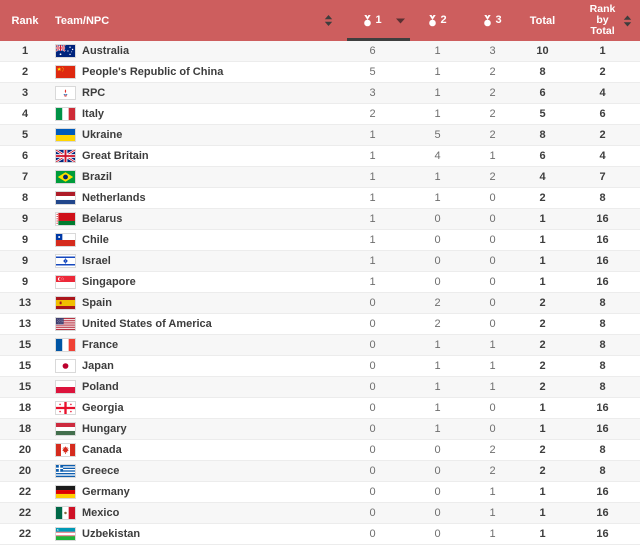  I want to click on team-cell: RPC, so click(192, 93).